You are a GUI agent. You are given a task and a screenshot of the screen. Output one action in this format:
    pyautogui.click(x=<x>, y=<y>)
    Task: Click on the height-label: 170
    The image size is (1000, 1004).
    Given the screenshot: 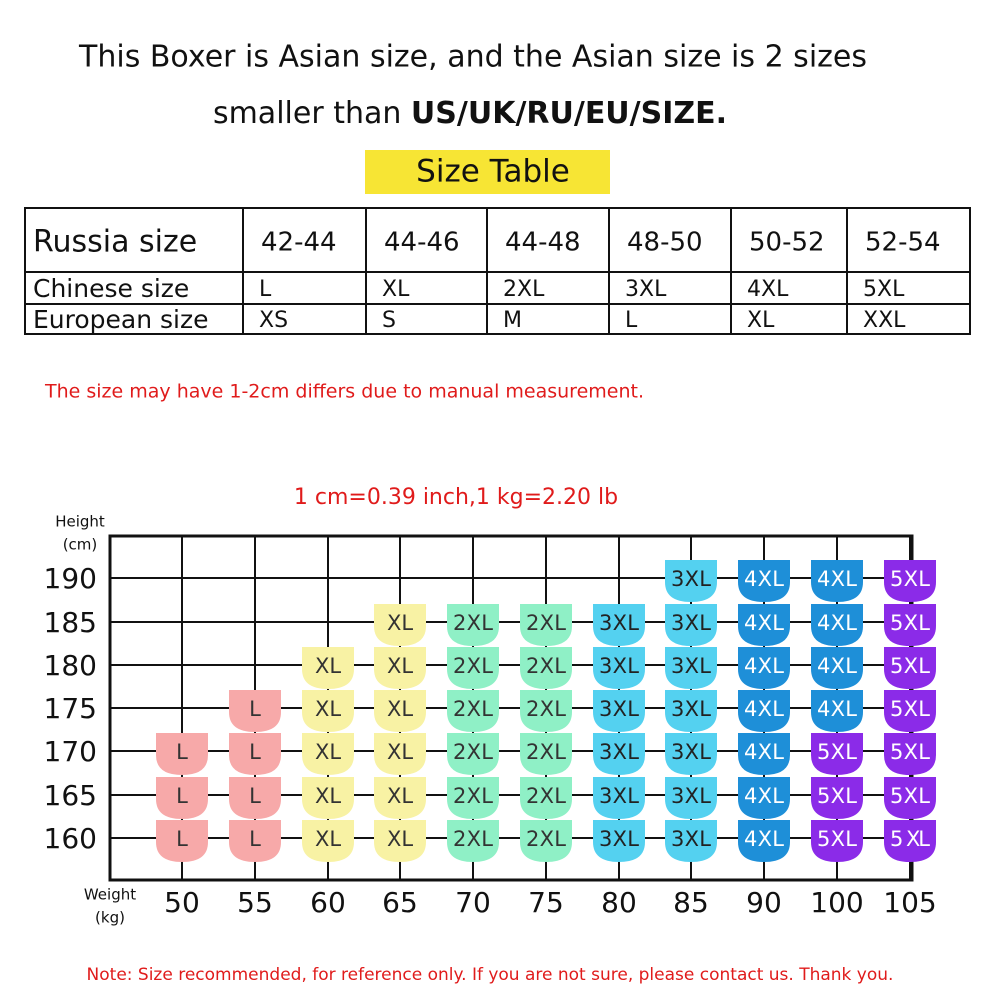 What is the action you would take?
    pyautogui.click(x=70, y=751)
    